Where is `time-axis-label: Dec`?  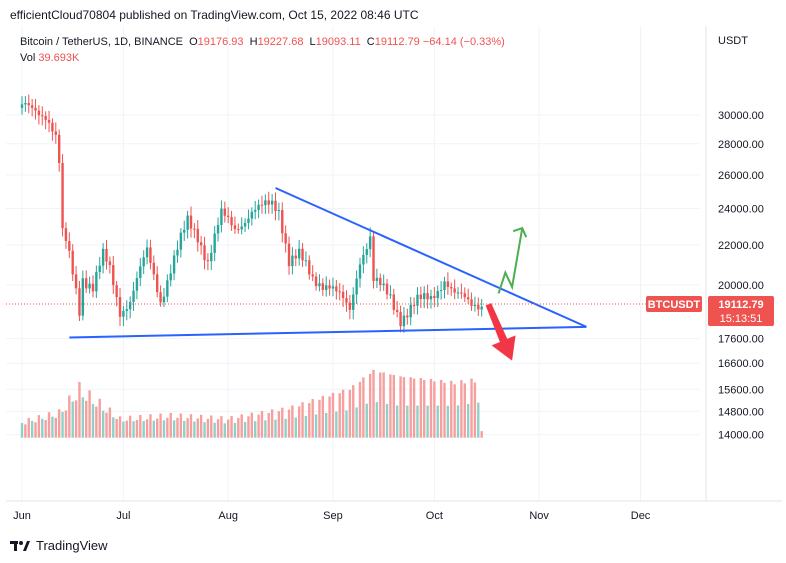
time-axis-label: Dec is located at coordinates (641, 516).